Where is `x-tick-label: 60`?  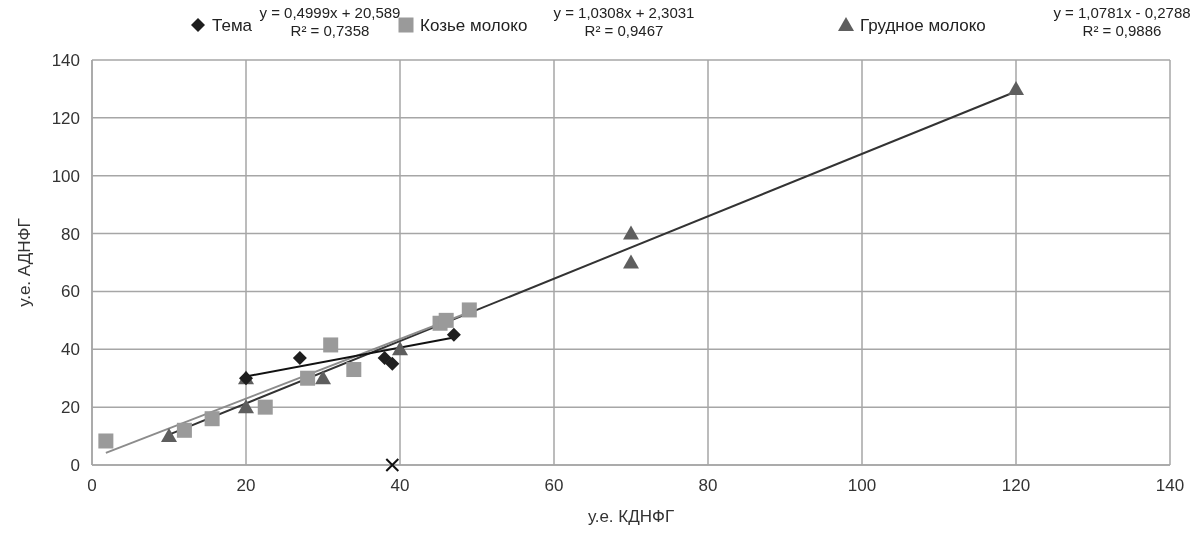 x-tick-label: 60 is located at coordinates (554, 485).